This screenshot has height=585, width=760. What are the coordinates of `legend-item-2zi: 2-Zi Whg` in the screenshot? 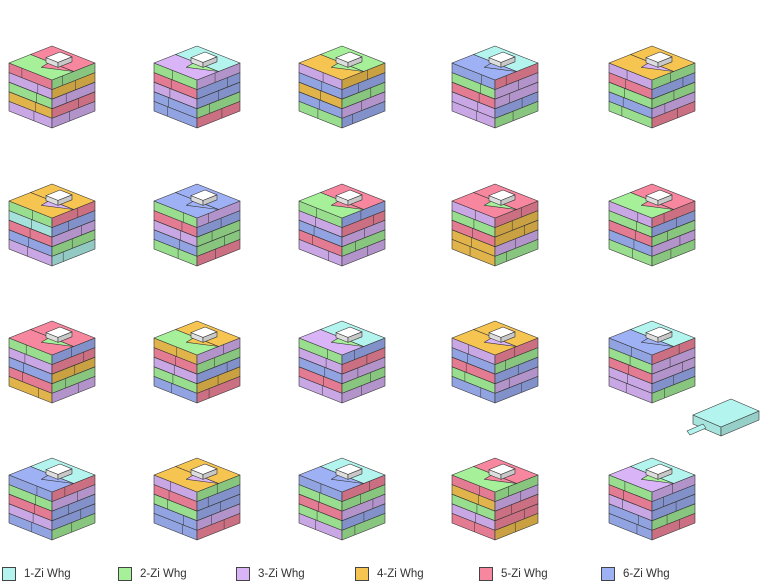 It's located at (152, 574).